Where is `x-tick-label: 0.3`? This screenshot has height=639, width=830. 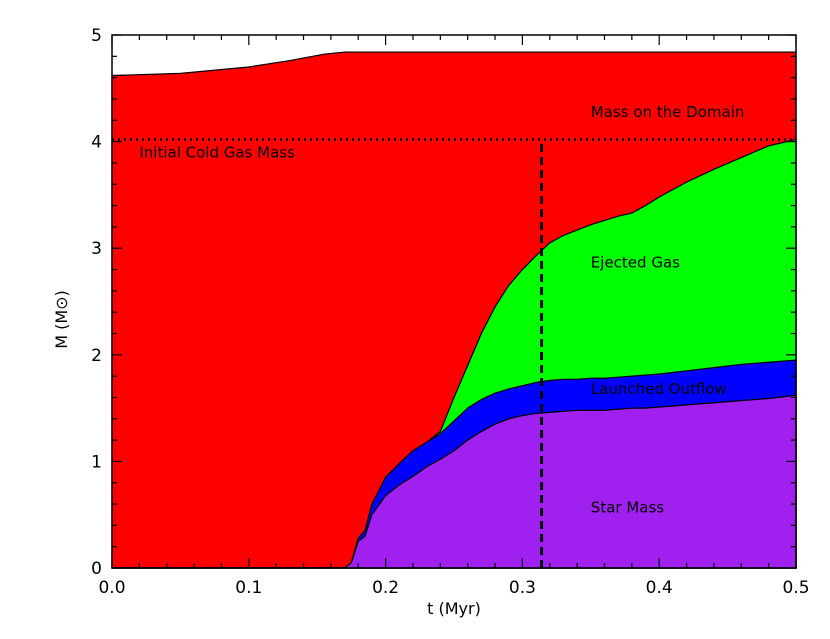
x-tick-label: 0.3 is located at coordinates (522, 588).